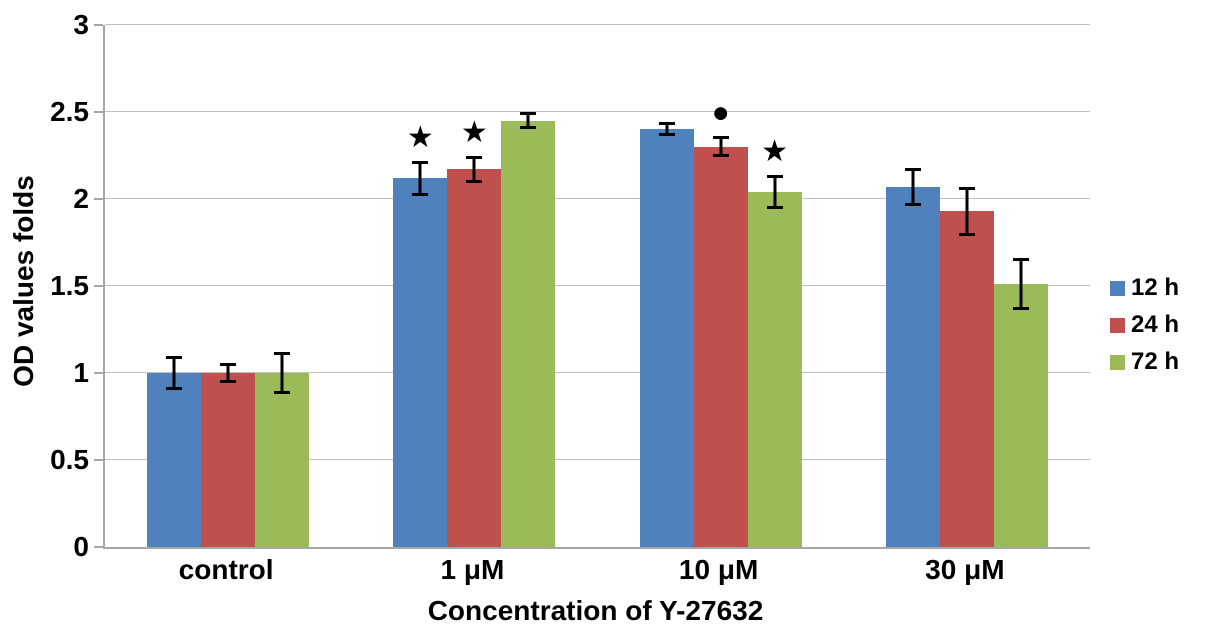 This screenshot has width=1205, height=639. What do you see at coordinates (1155, 361) in the screenshot?
I see `legend-label: 72 h` at bounding box center [1155, 361].